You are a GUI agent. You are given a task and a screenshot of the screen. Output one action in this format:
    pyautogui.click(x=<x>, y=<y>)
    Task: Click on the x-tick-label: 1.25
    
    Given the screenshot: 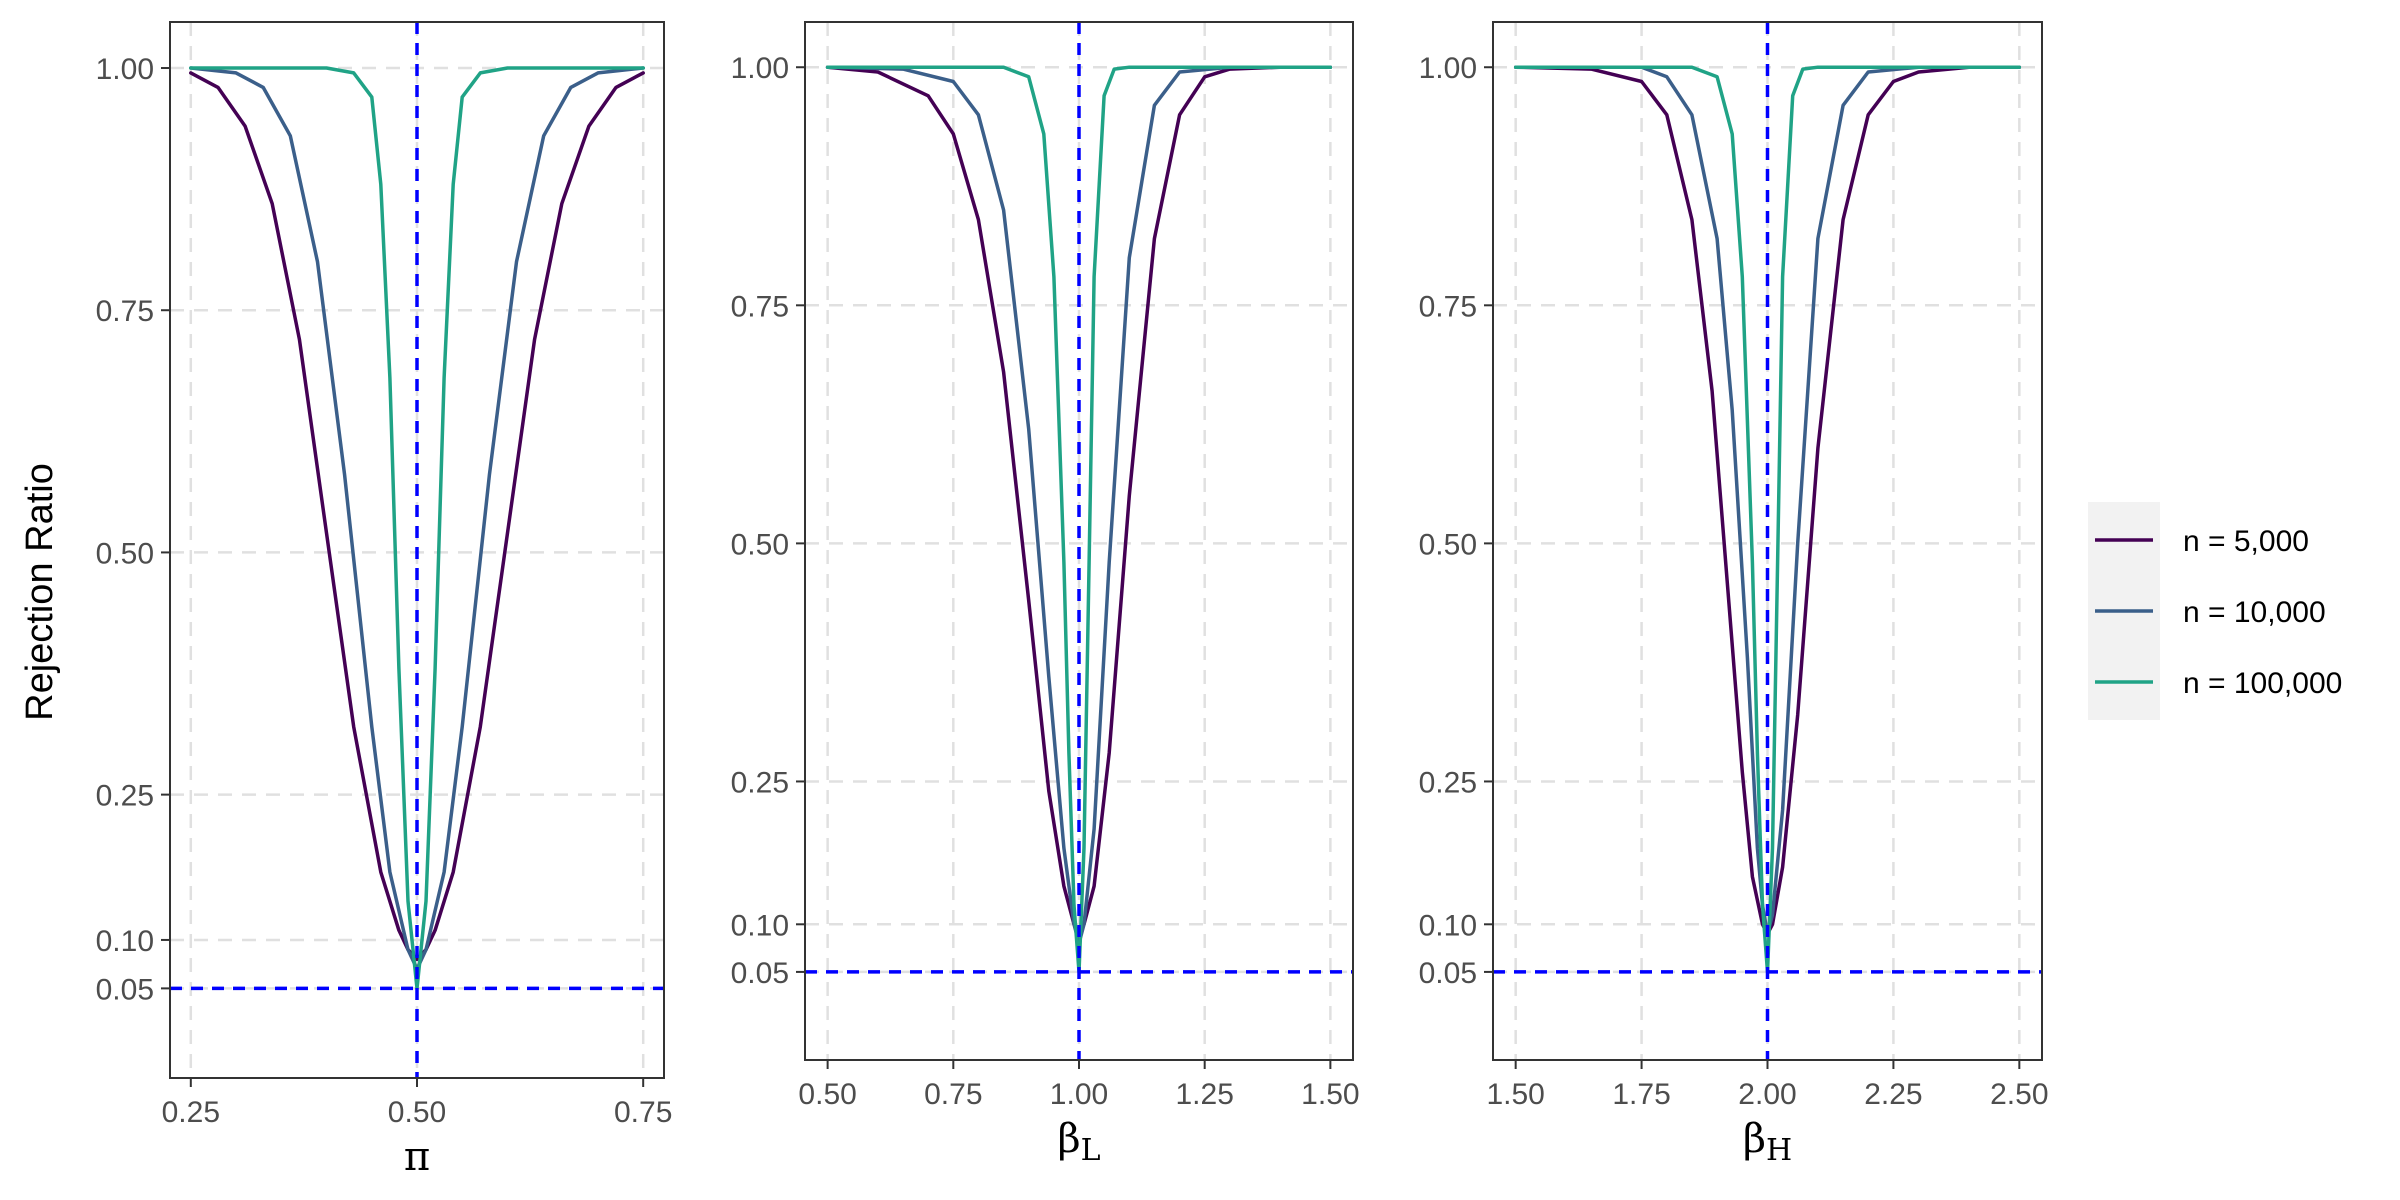 What is the action you would take?
    pyautogui.click(x=1204, y=1094)
    